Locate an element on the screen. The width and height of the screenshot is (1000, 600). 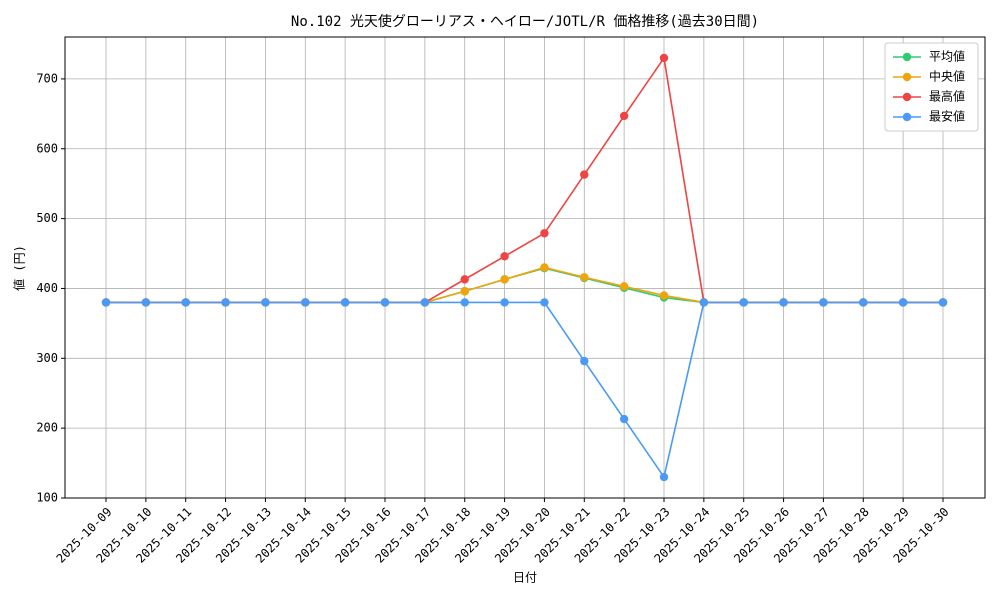
legend-label: 中央値 is located at coordinates (947, 76).